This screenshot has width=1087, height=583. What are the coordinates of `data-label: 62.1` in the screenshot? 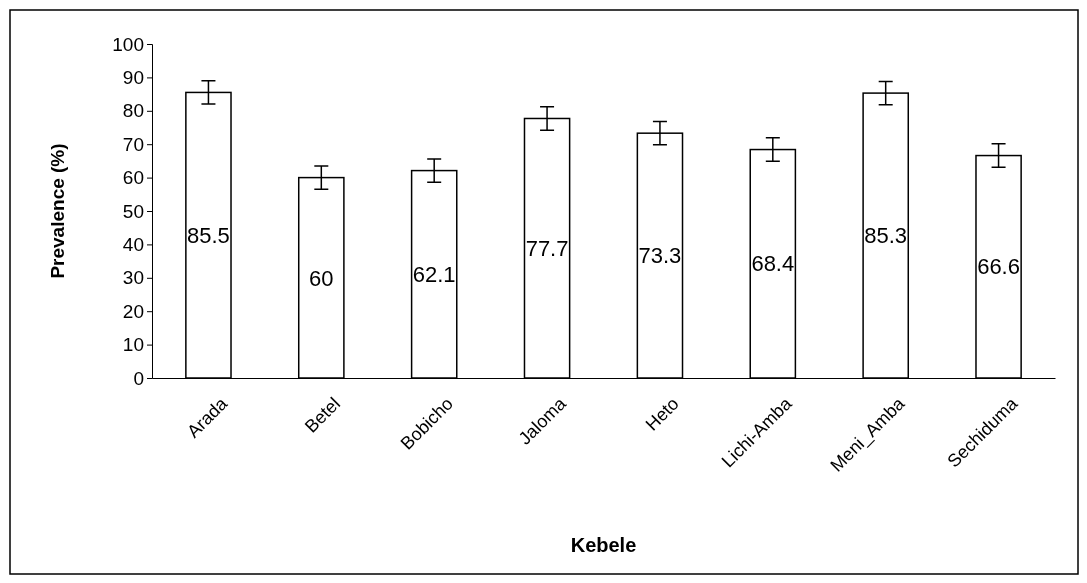 It's located at (434, 274).